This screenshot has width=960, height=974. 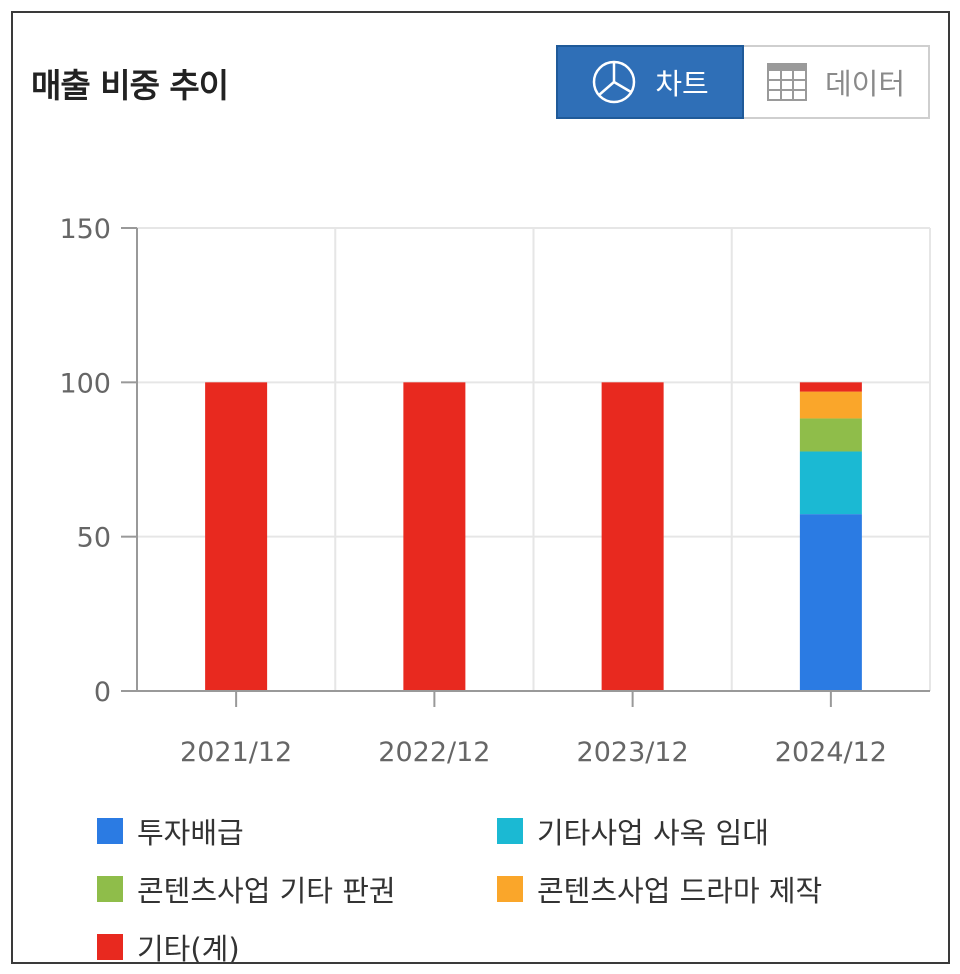 I want to click on legend-item: 콘텐츠사업 드라마 제작, so click(x=677, y=889).